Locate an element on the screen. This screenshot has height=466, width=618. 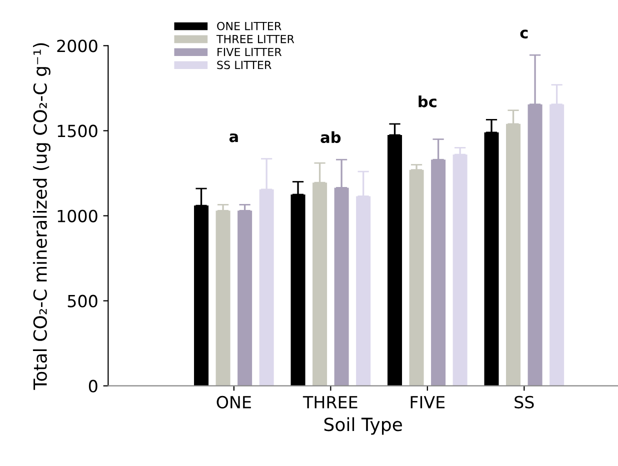
legend-label: FIVE LITTER is located at coordinates (250, 52).